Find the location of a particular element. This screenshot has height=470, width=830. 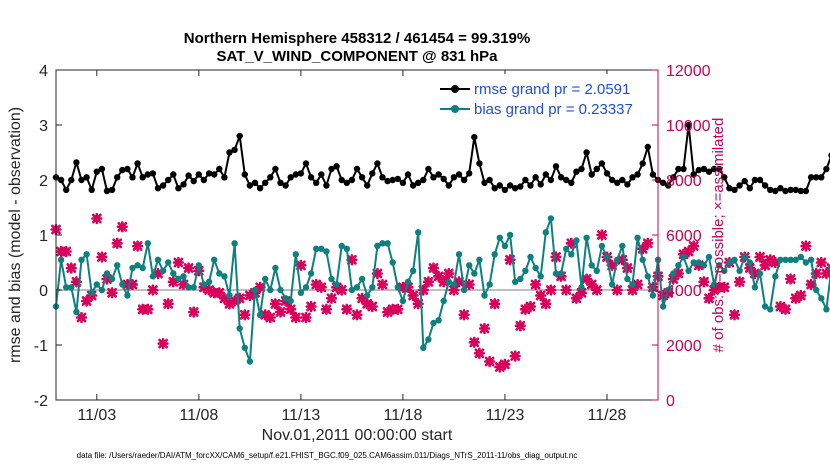

left-tick-label: 2 is located at coordinates (43, 181).